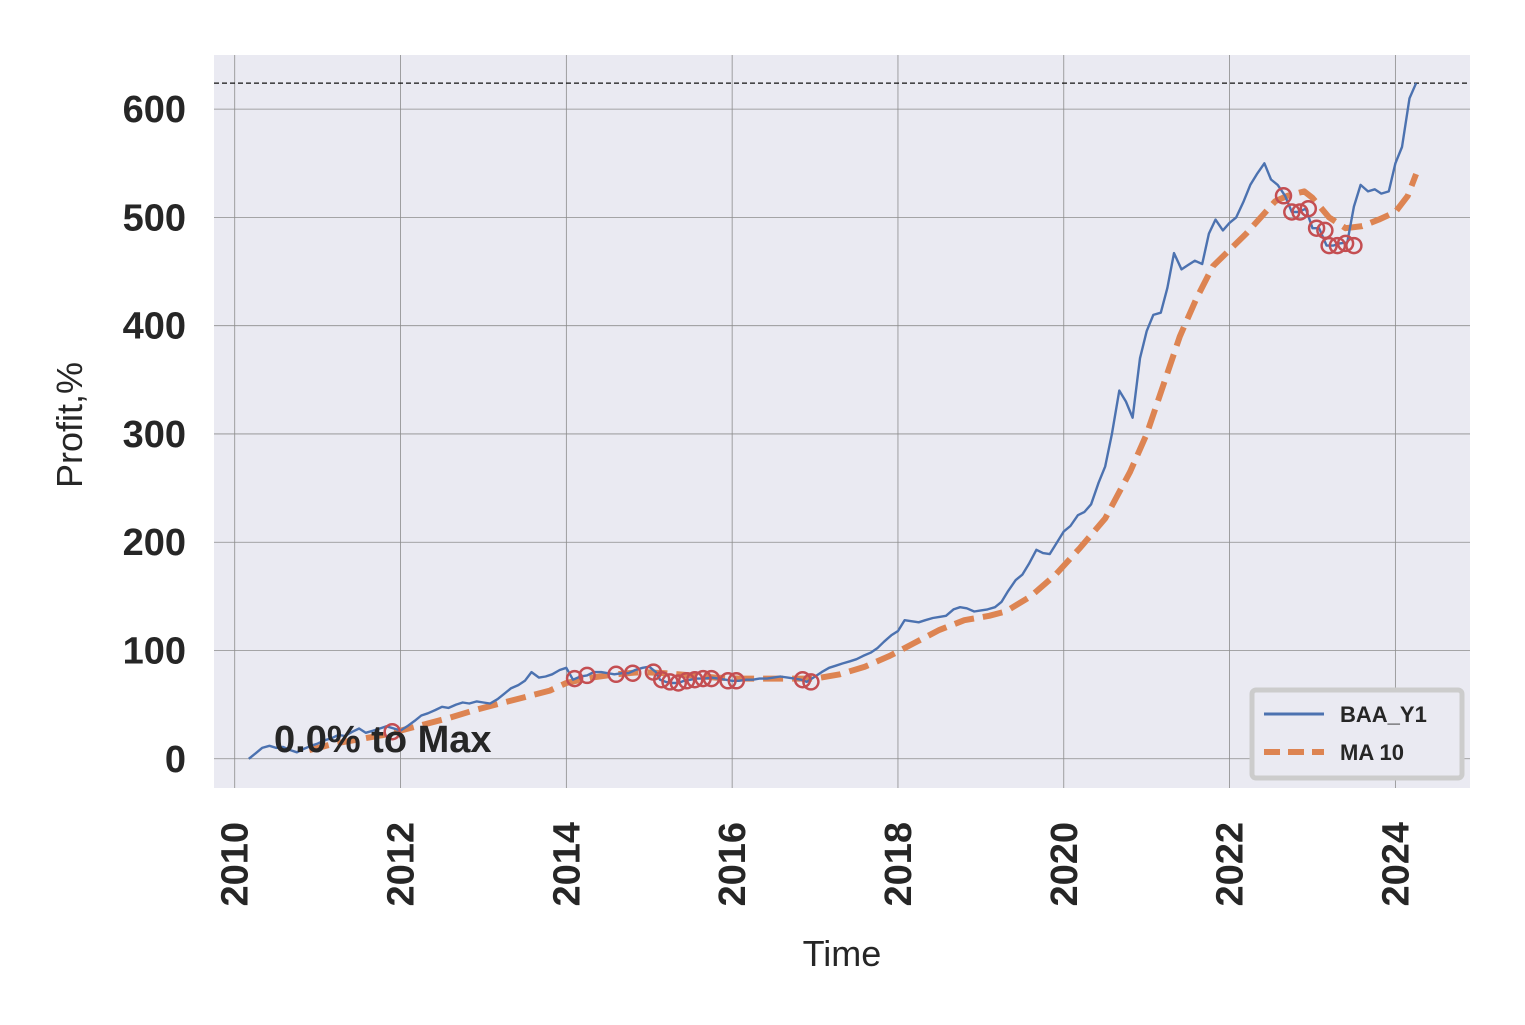 This screenshot has width=1525, height=1025. Describe the element at coordinates (1396, 864) in the screenshot. I see `x-tick-label: 2024` at that location.